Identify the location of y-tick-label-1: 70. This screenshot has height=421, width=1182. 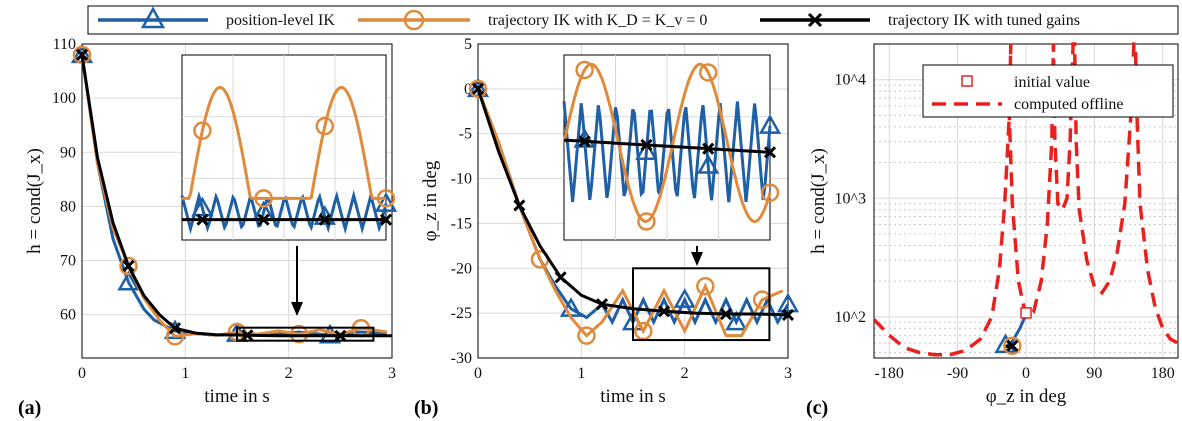
(68, 261).